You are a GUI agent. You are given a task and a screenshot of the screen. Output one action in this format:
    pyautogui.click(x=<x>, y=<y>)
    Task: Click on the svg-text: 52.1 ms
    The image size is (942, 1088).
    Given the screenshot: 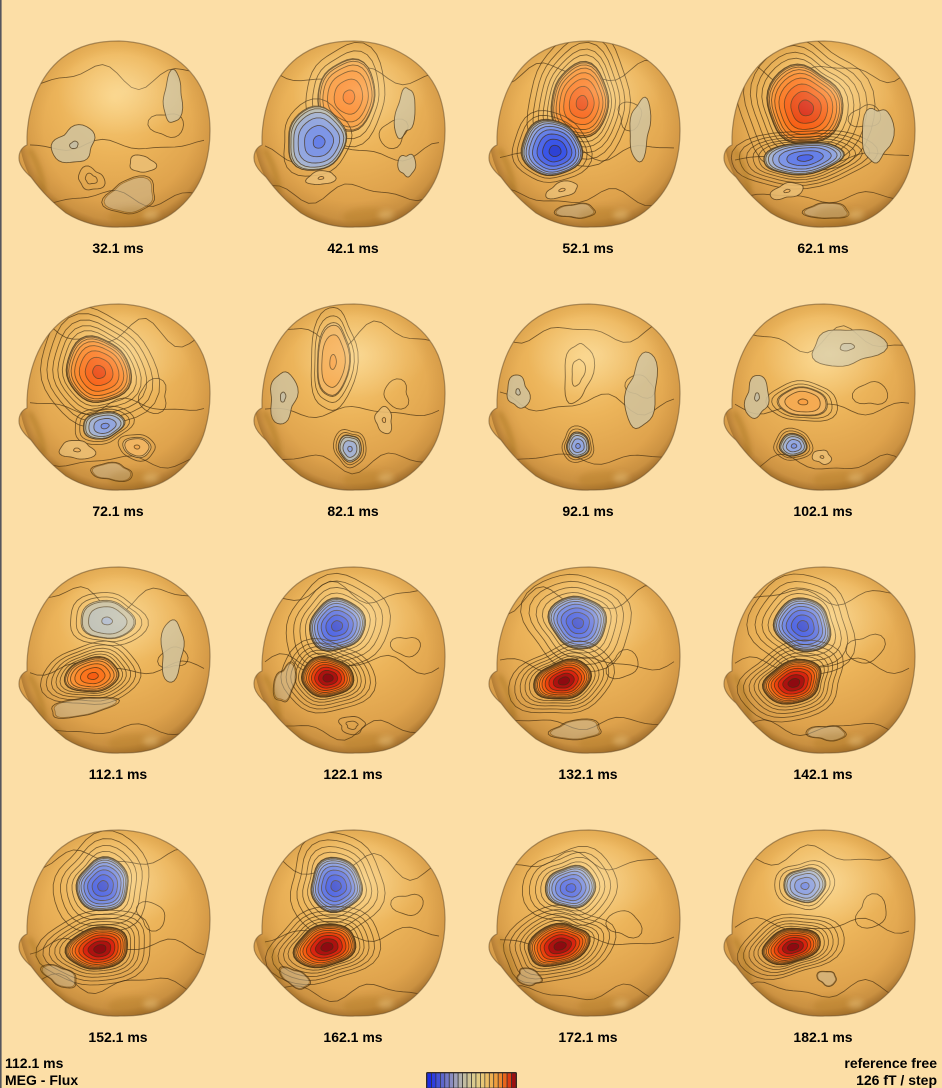 What is the action you would take?
    pyautogui.click(x=588, y=248)
    